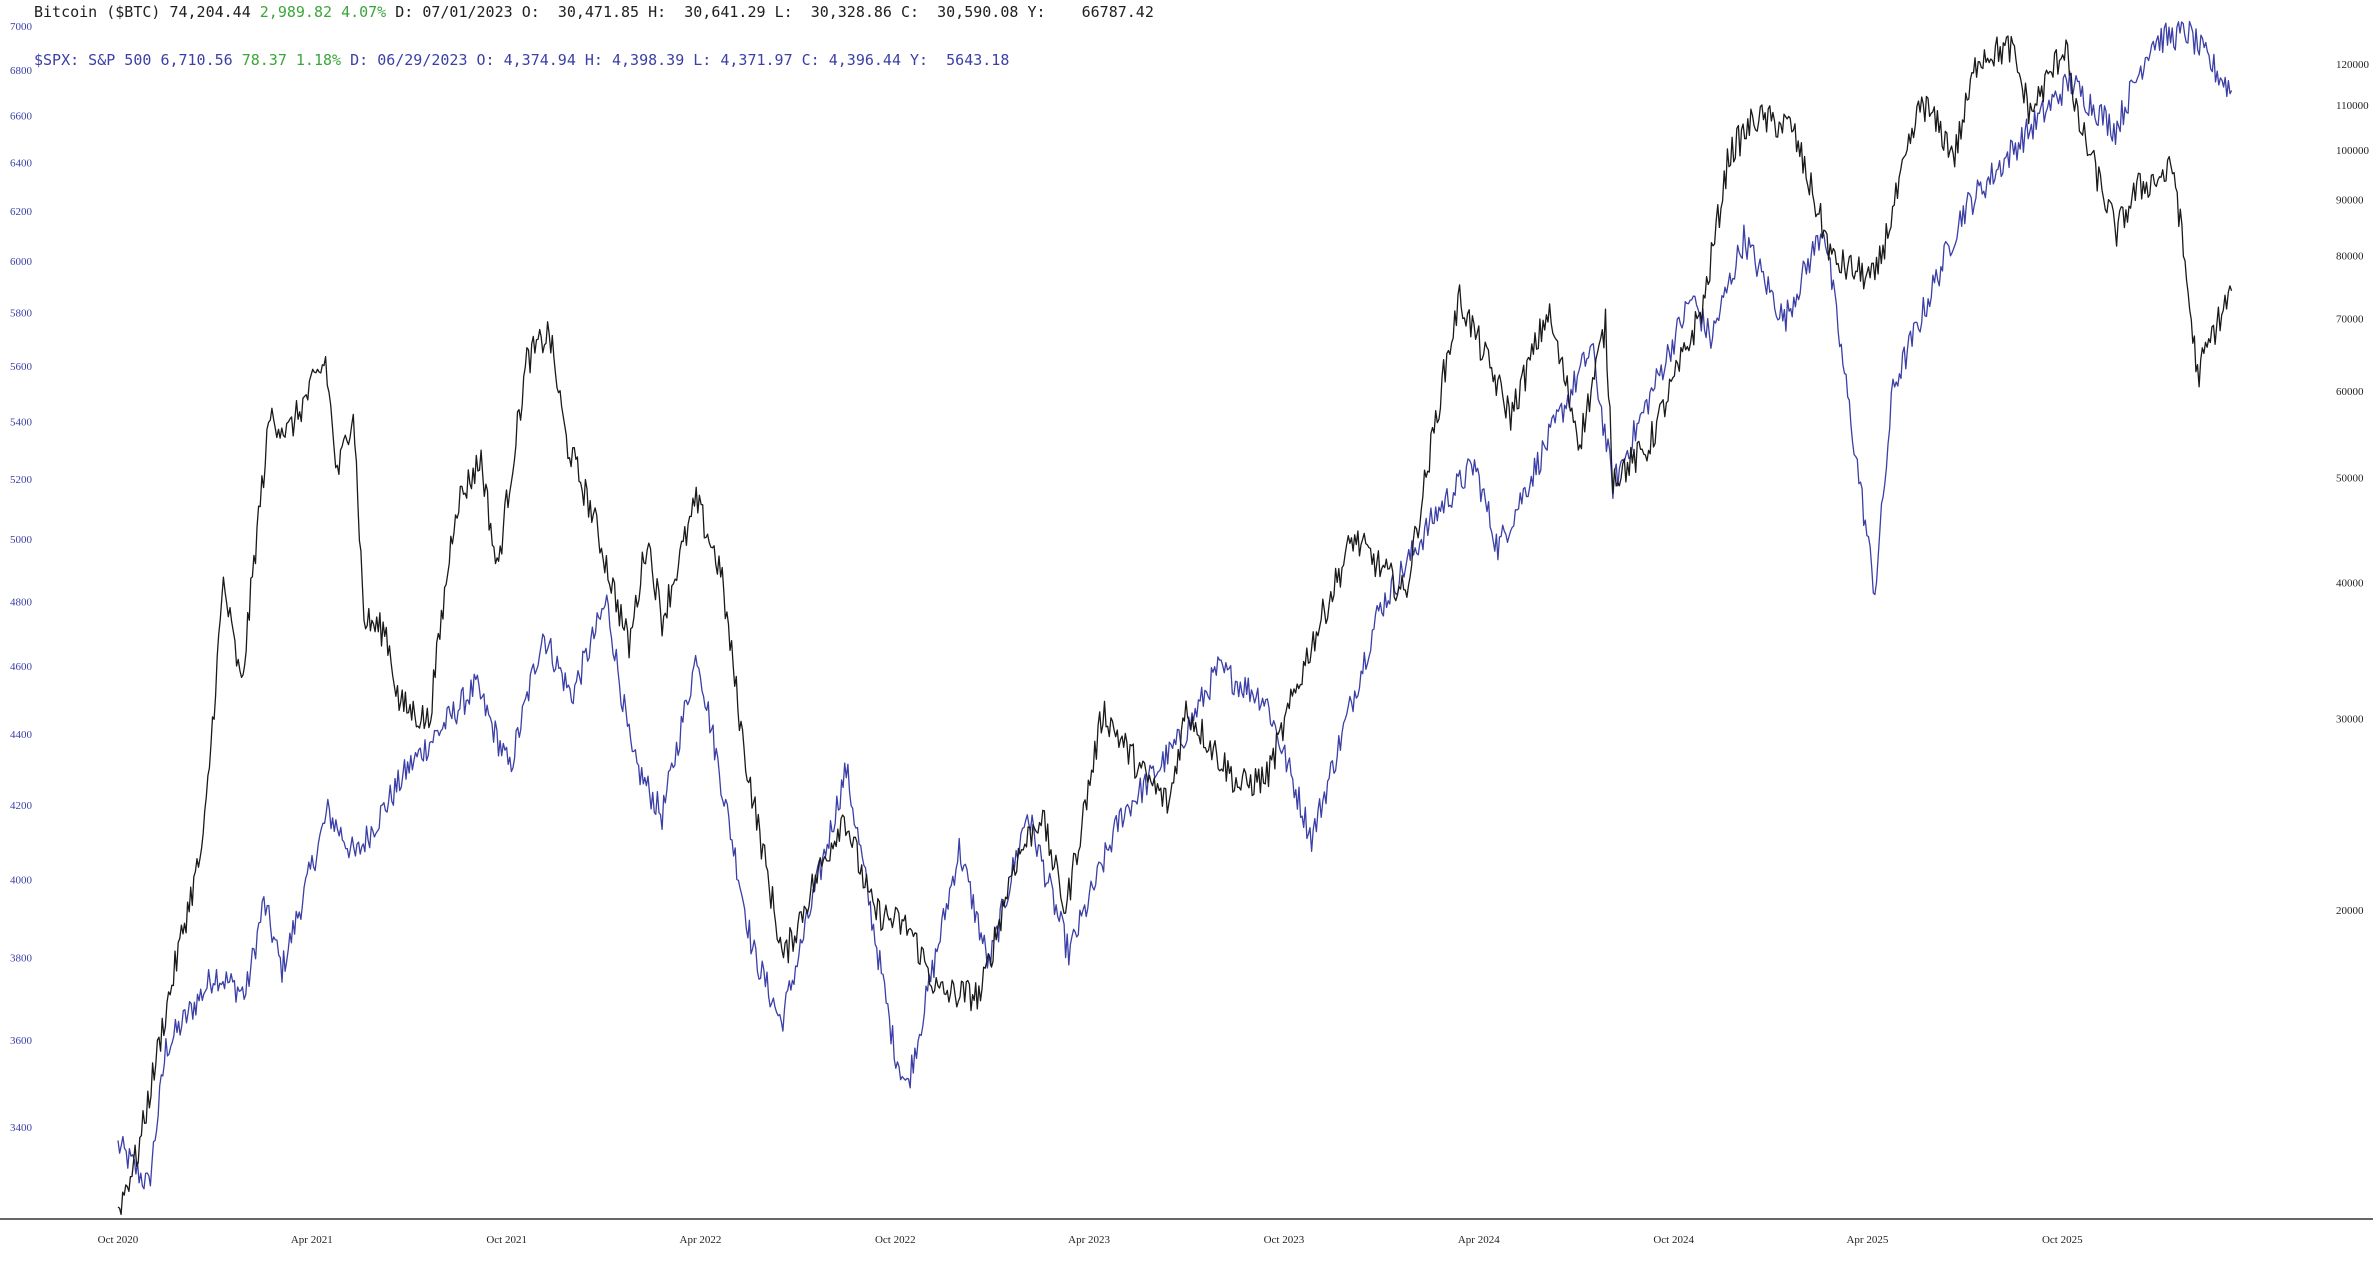 Image resolution: width=2373 pixels, height=1264 pixels. What do you see at coordinates (296, 12) in the screenshot?
I see `btc-change: 2,989.82` at bounding box center [296, 12].